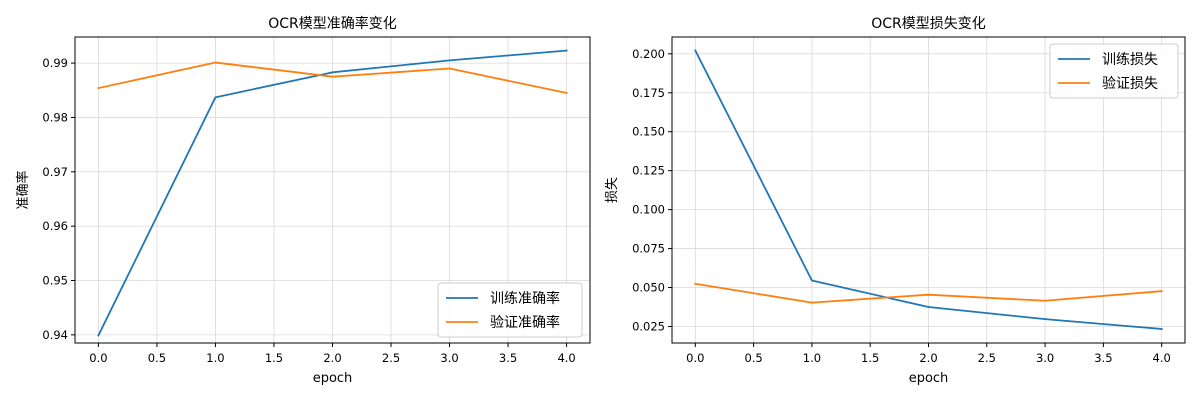 This screenshot has width=1200, height=400. I want to click on y-tick-label: 0.100, so click(648, 210).